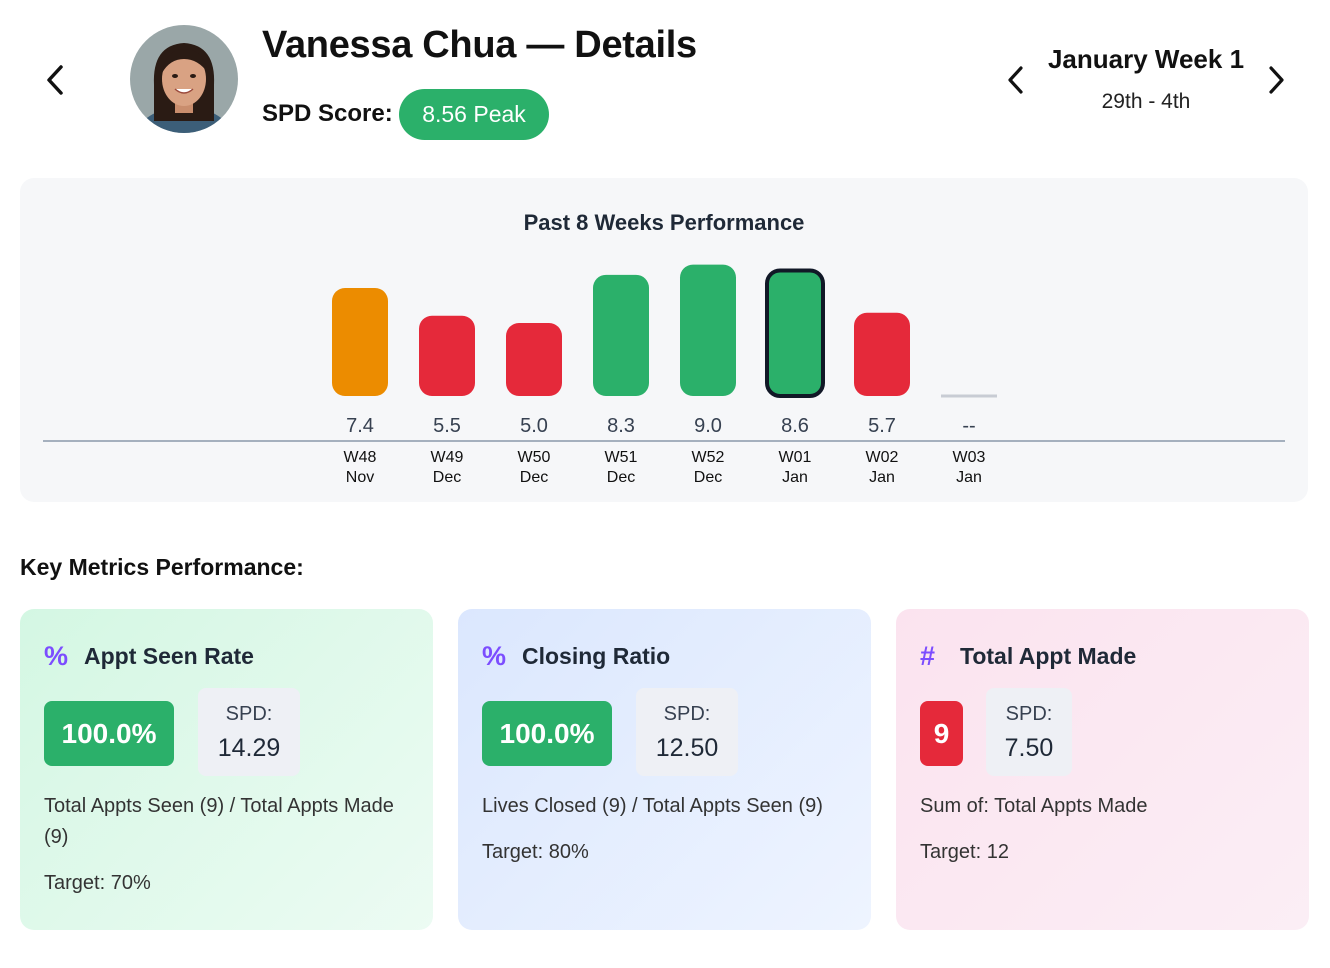 Image resolution: width=1330 pixels, height=968 pixels. What do you see at coordinates (184, 79) in the screenshot?
I see `avatar` at bounding box center [184, 79].